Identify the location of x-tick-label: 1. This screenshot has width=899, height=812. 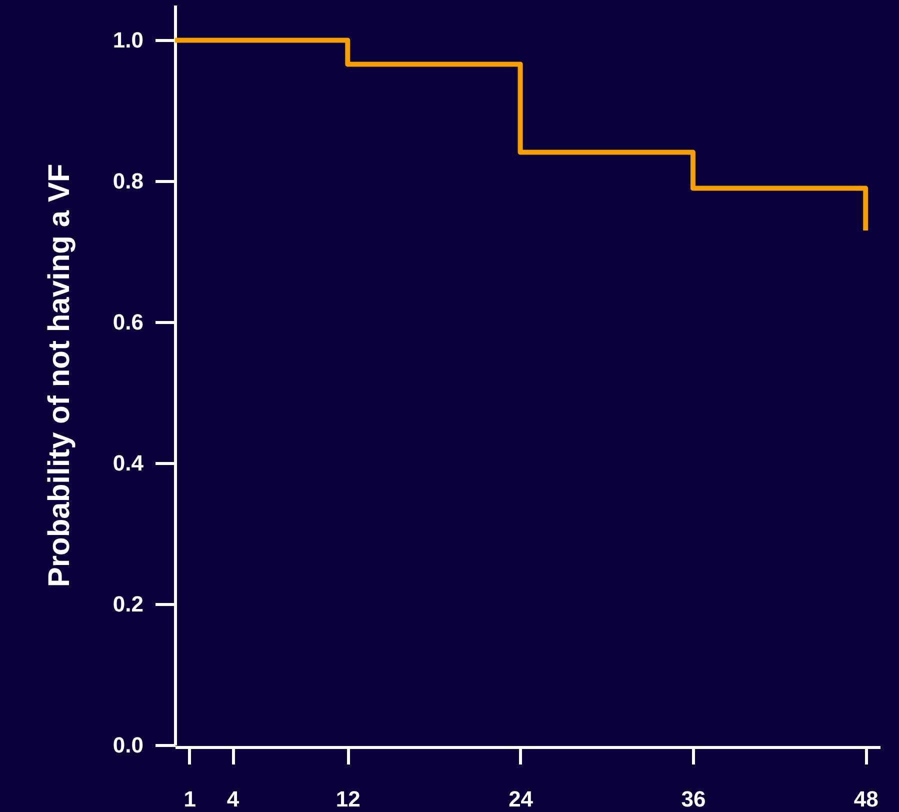
(190, 799).